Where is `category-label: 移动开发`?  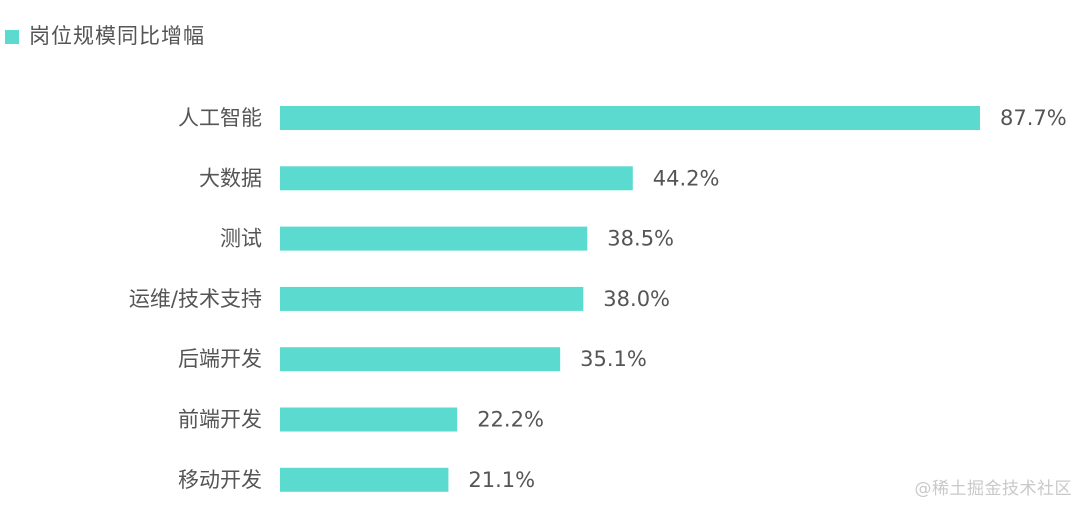
category-label: 移动开发 is located at coordinates (220, 480).